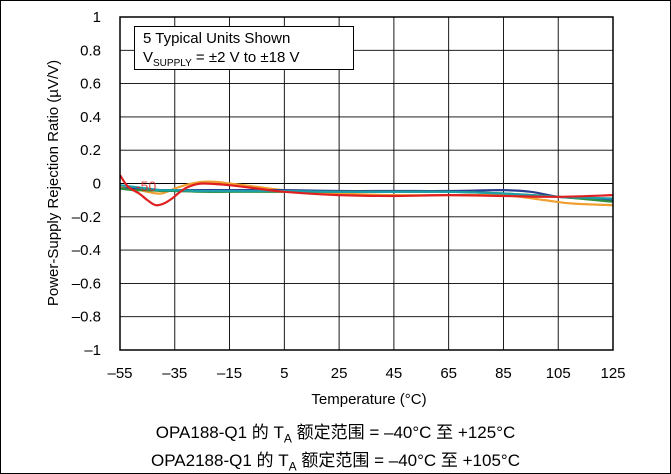 Image resolution: width=671 pixels, height=474 pixels. Describe the element at coordinates (97, 17) in the screenshot. I see `y-tick-label: 1` at that location.